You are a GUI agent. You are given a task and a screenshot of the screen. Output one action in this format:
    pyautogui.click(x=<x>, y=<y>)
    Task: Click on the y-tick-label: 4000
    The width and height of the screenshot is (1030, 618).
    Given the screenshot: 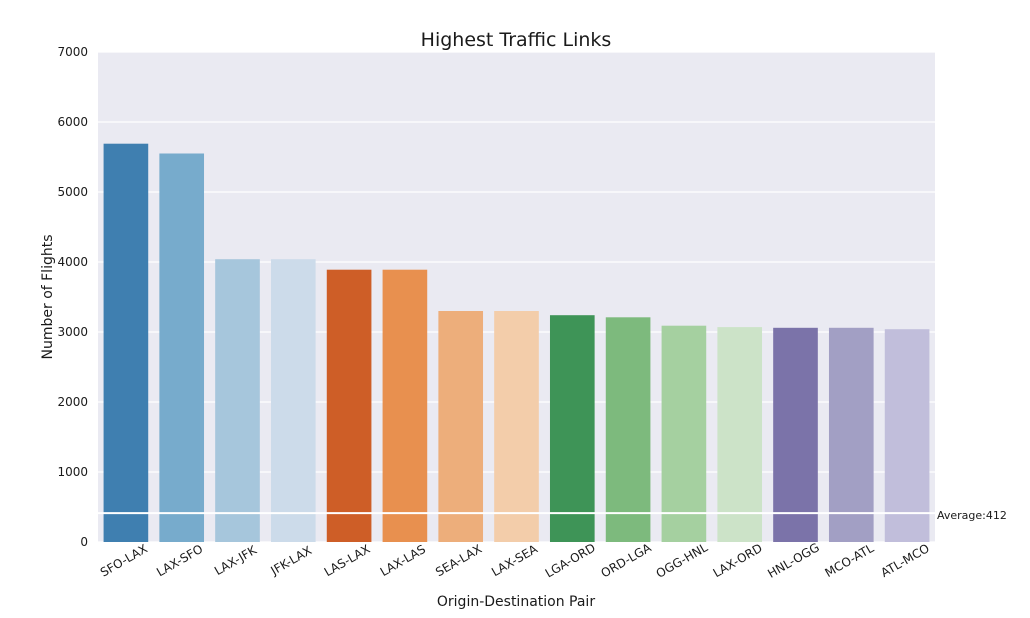 What is the action you would take?
    pyautogui.click(x=72, y=262)
    